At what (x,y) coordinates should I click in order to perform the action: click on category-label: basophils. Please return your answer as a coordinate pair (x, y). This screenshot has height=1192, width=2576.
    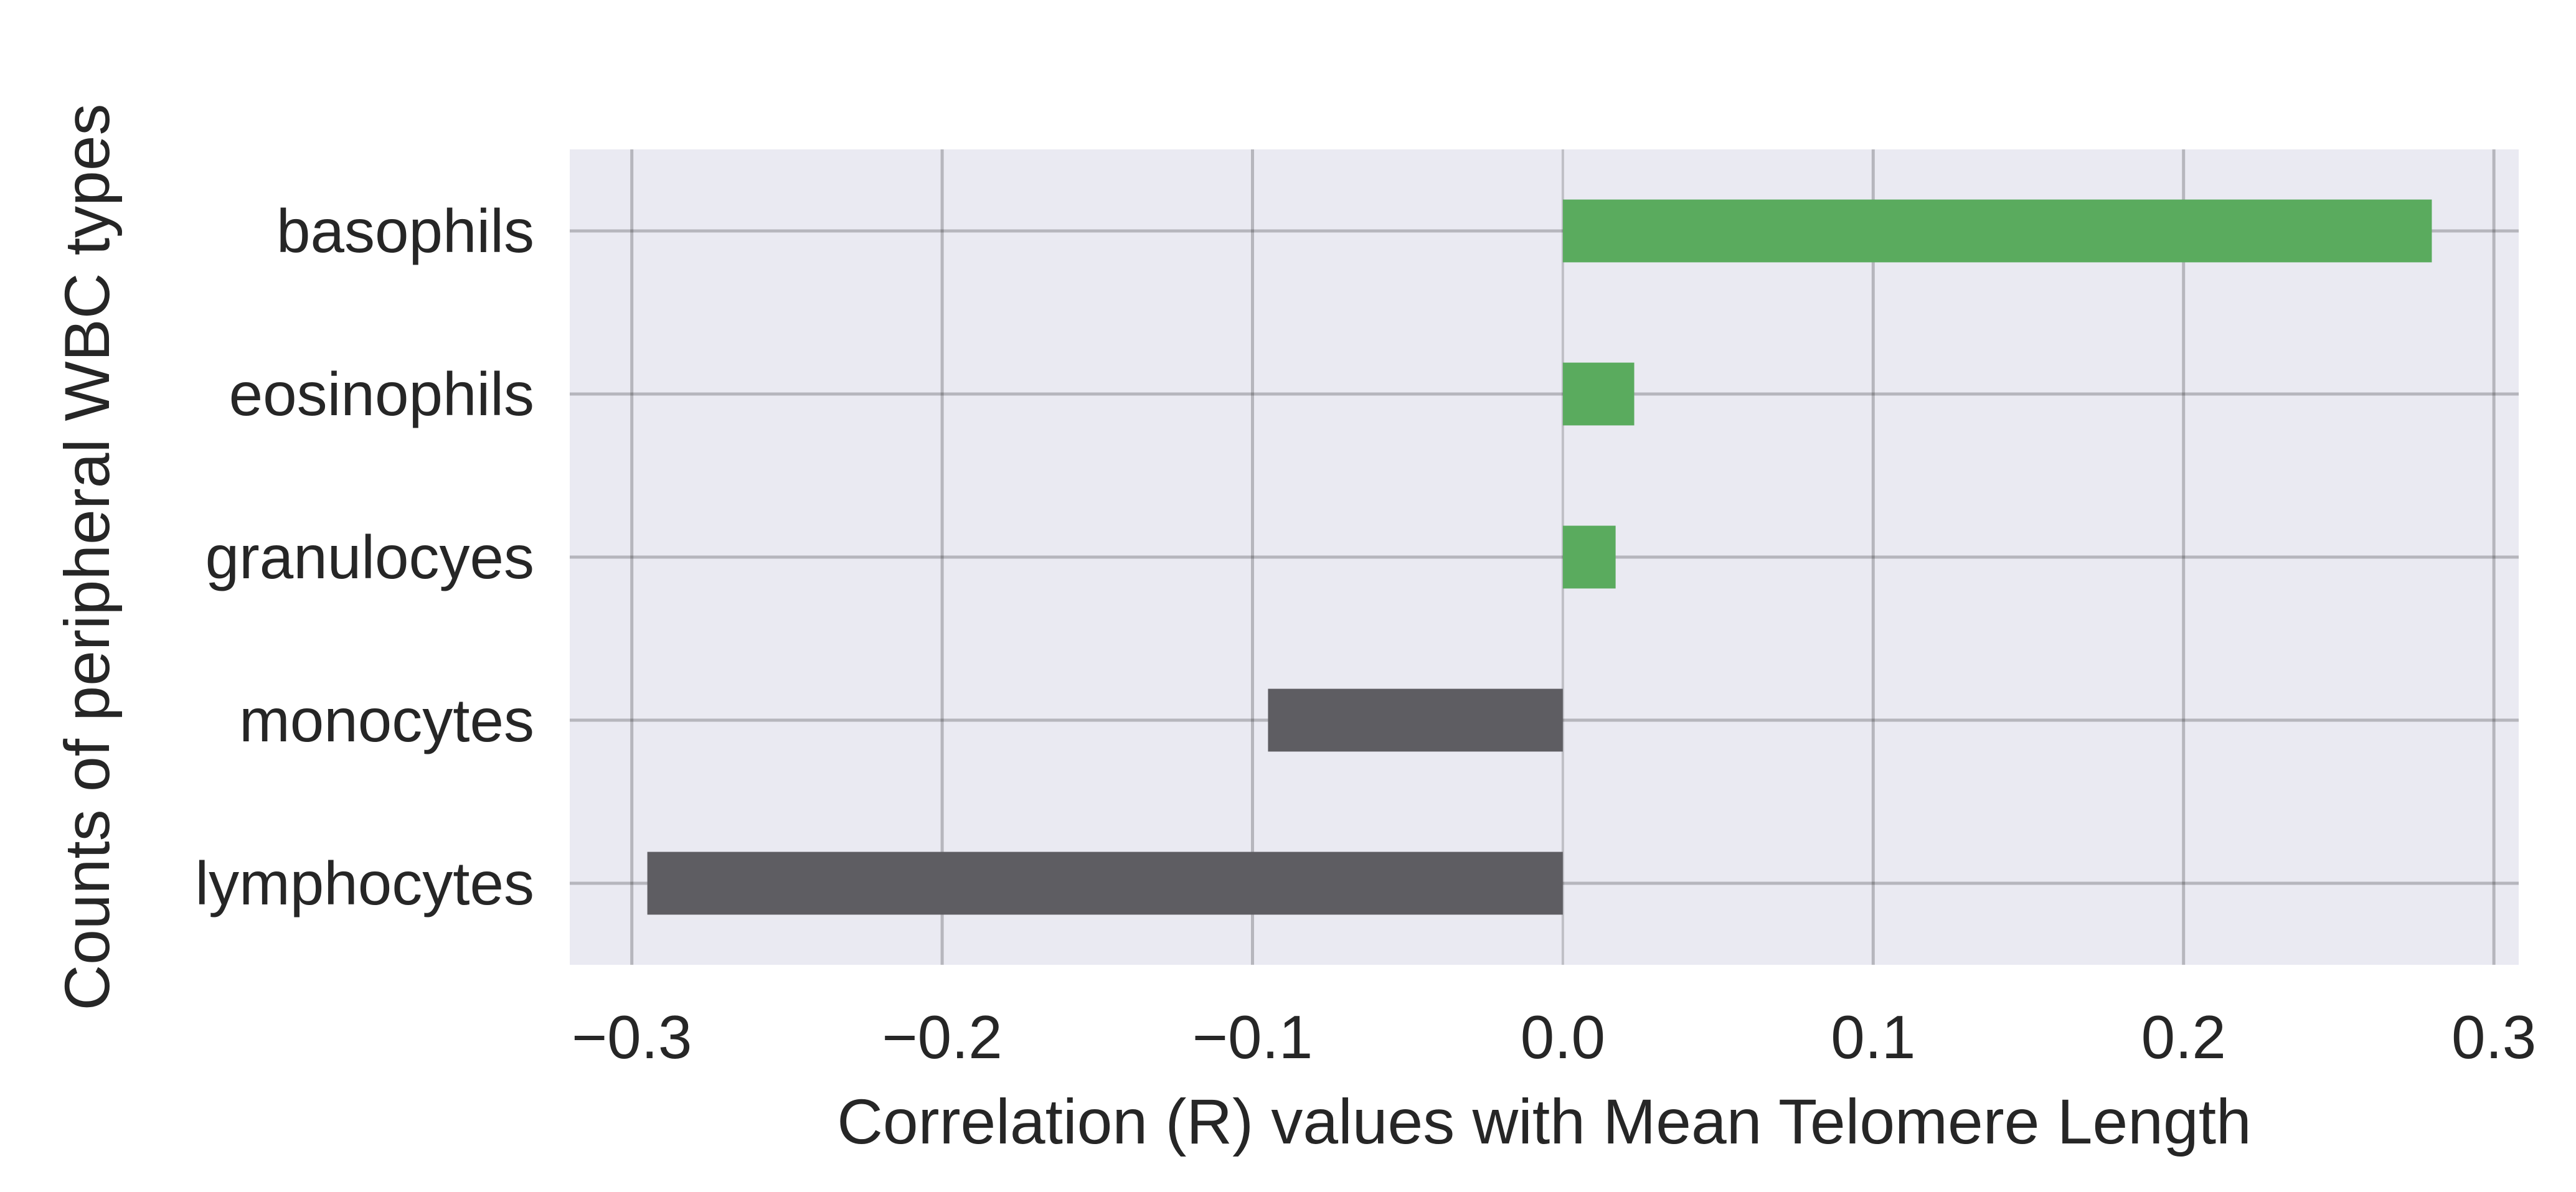
    Looking at the image, I should click on (405, 231).